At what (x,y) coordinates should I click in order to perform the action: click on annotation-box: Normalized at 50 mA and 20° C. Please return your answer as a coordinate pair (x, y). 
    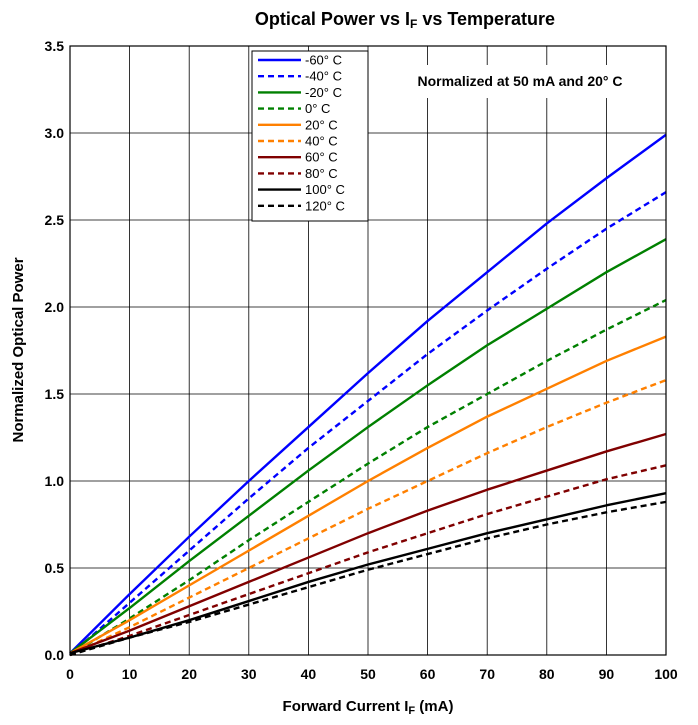
    Looking at the image, I should click on (520, 81).